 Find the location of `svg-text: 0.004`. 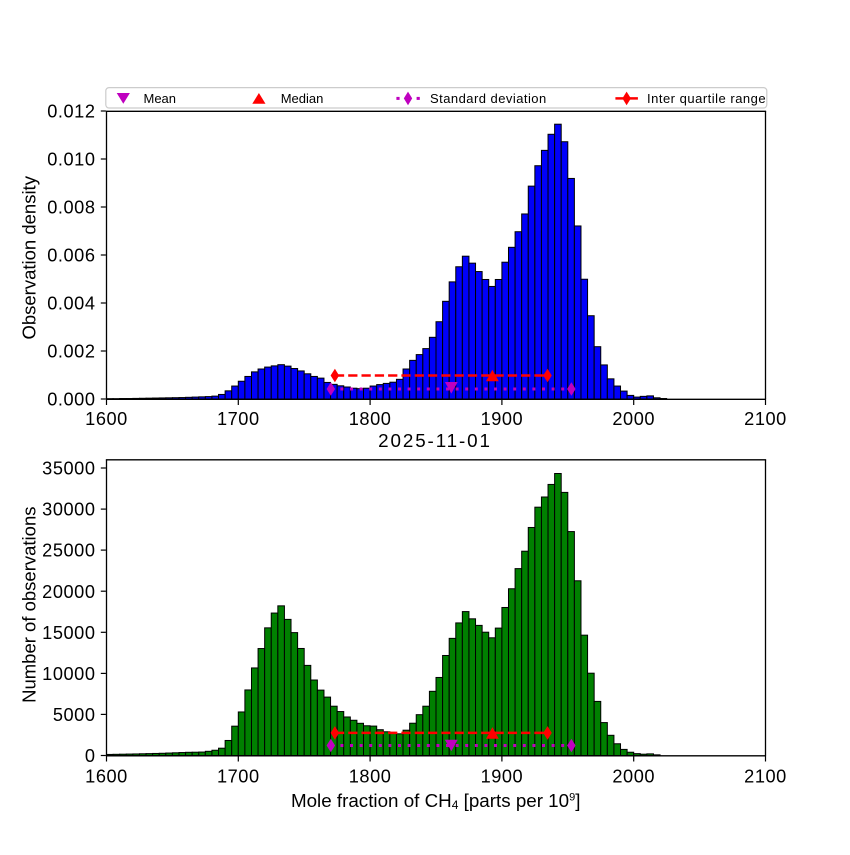

svg-text: 0.004 is located at coordinates (71, 304).